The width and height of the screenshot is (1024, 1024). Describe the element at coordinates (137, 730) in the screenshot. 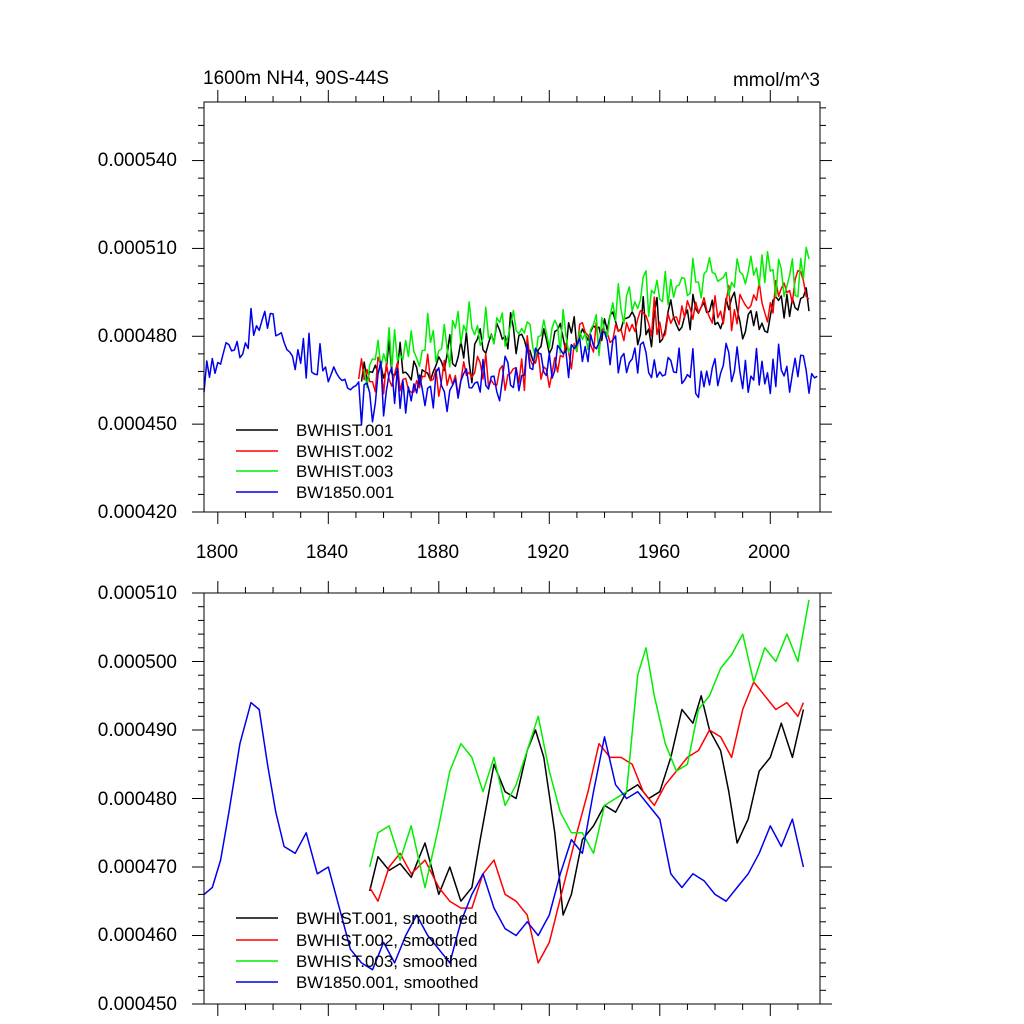

I see `bottom-y-tick-label: 0.000490` at that location.